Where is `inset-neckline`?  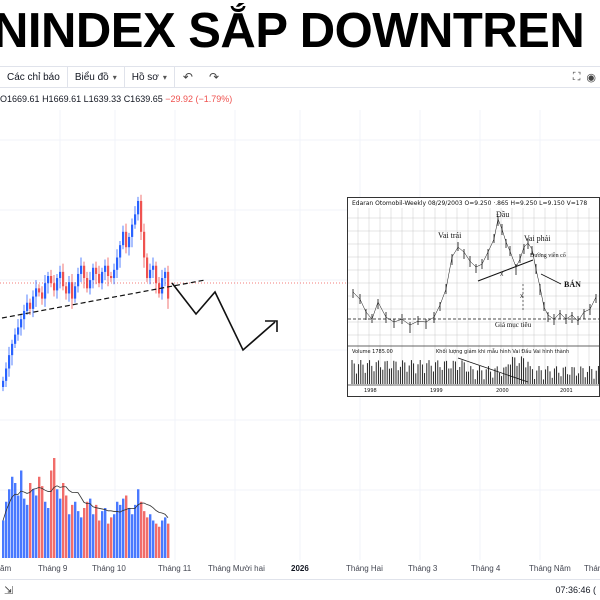 inset-neckline is located at coordinates (505, 270).